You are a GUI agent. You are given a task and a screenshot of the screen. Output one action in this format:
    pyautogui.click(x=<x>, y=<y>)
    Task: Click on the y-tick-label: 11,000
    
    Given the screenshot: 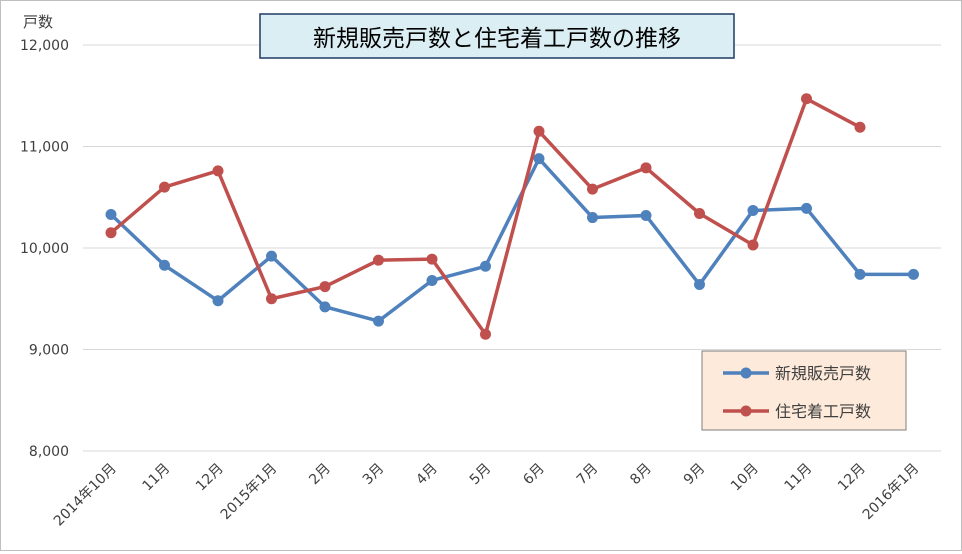 What is the action you would take?
    pyautogui.click(x=44, y=148)
    